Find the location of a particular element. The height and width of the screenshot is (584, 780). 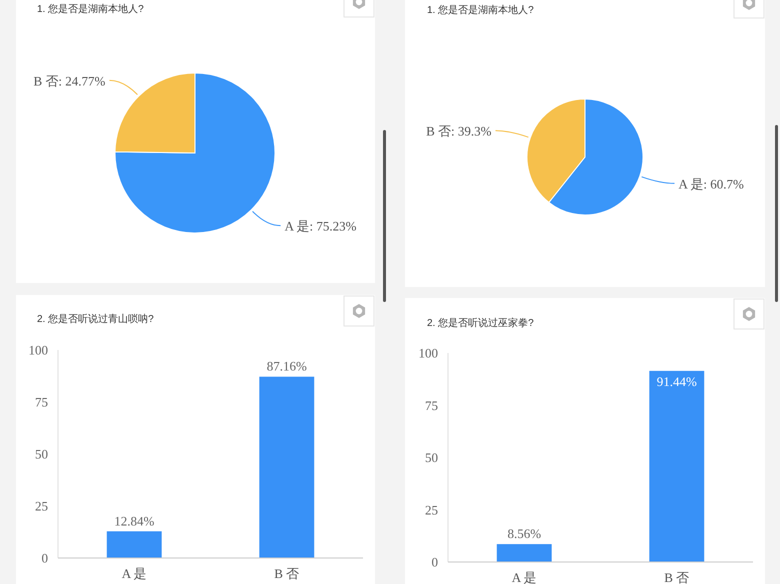

slice-label: B 否: 24.77% is located at coordinates (70, 80).